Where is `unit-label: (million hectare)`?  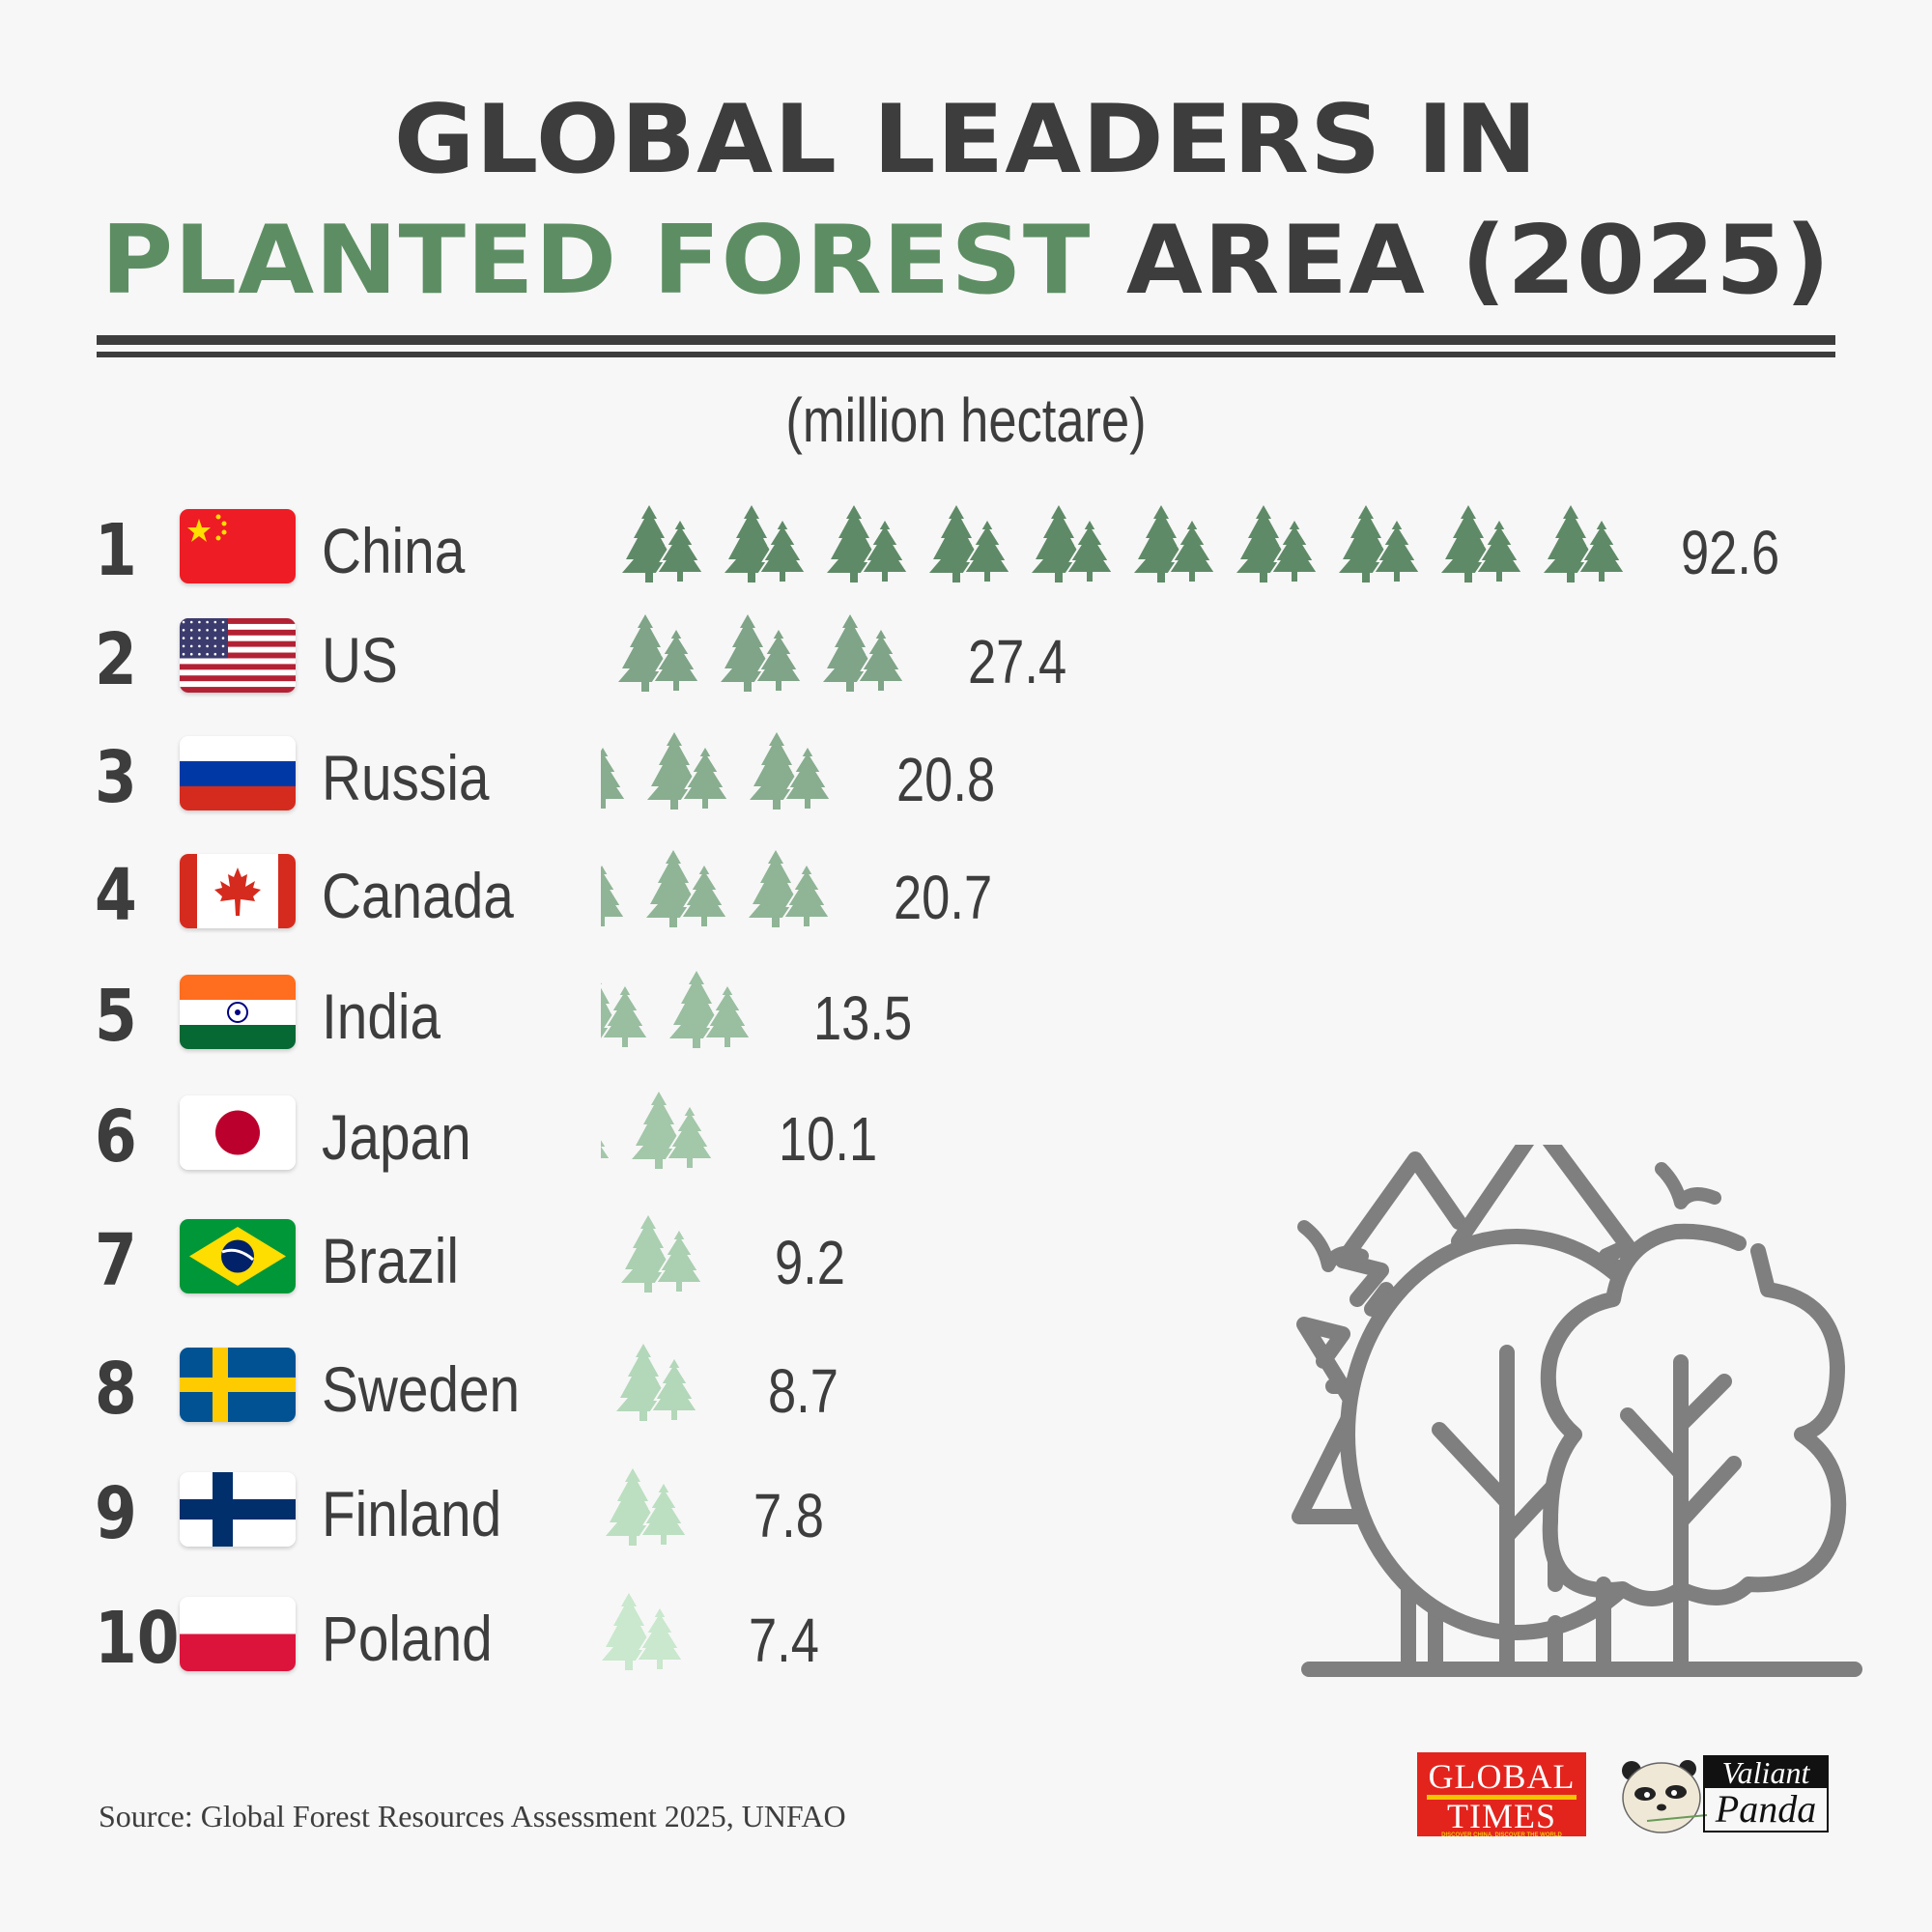
unit-label: (million hectare) is located at coordinates (966, 420).